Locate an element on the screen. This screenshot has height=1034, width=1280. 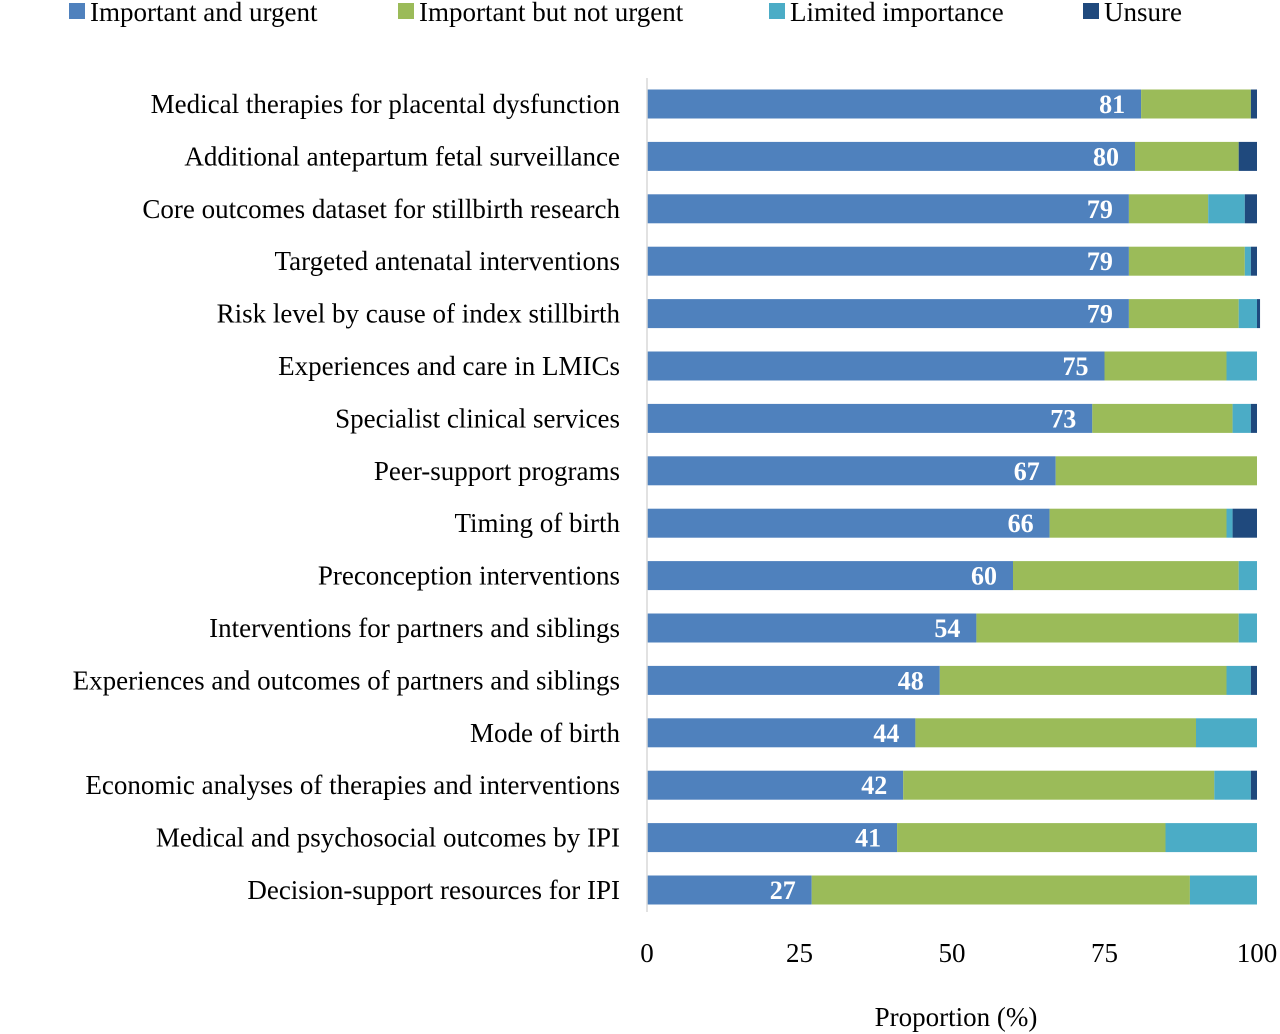
legend-label: Unsure is located at coordinates (1143, 13).